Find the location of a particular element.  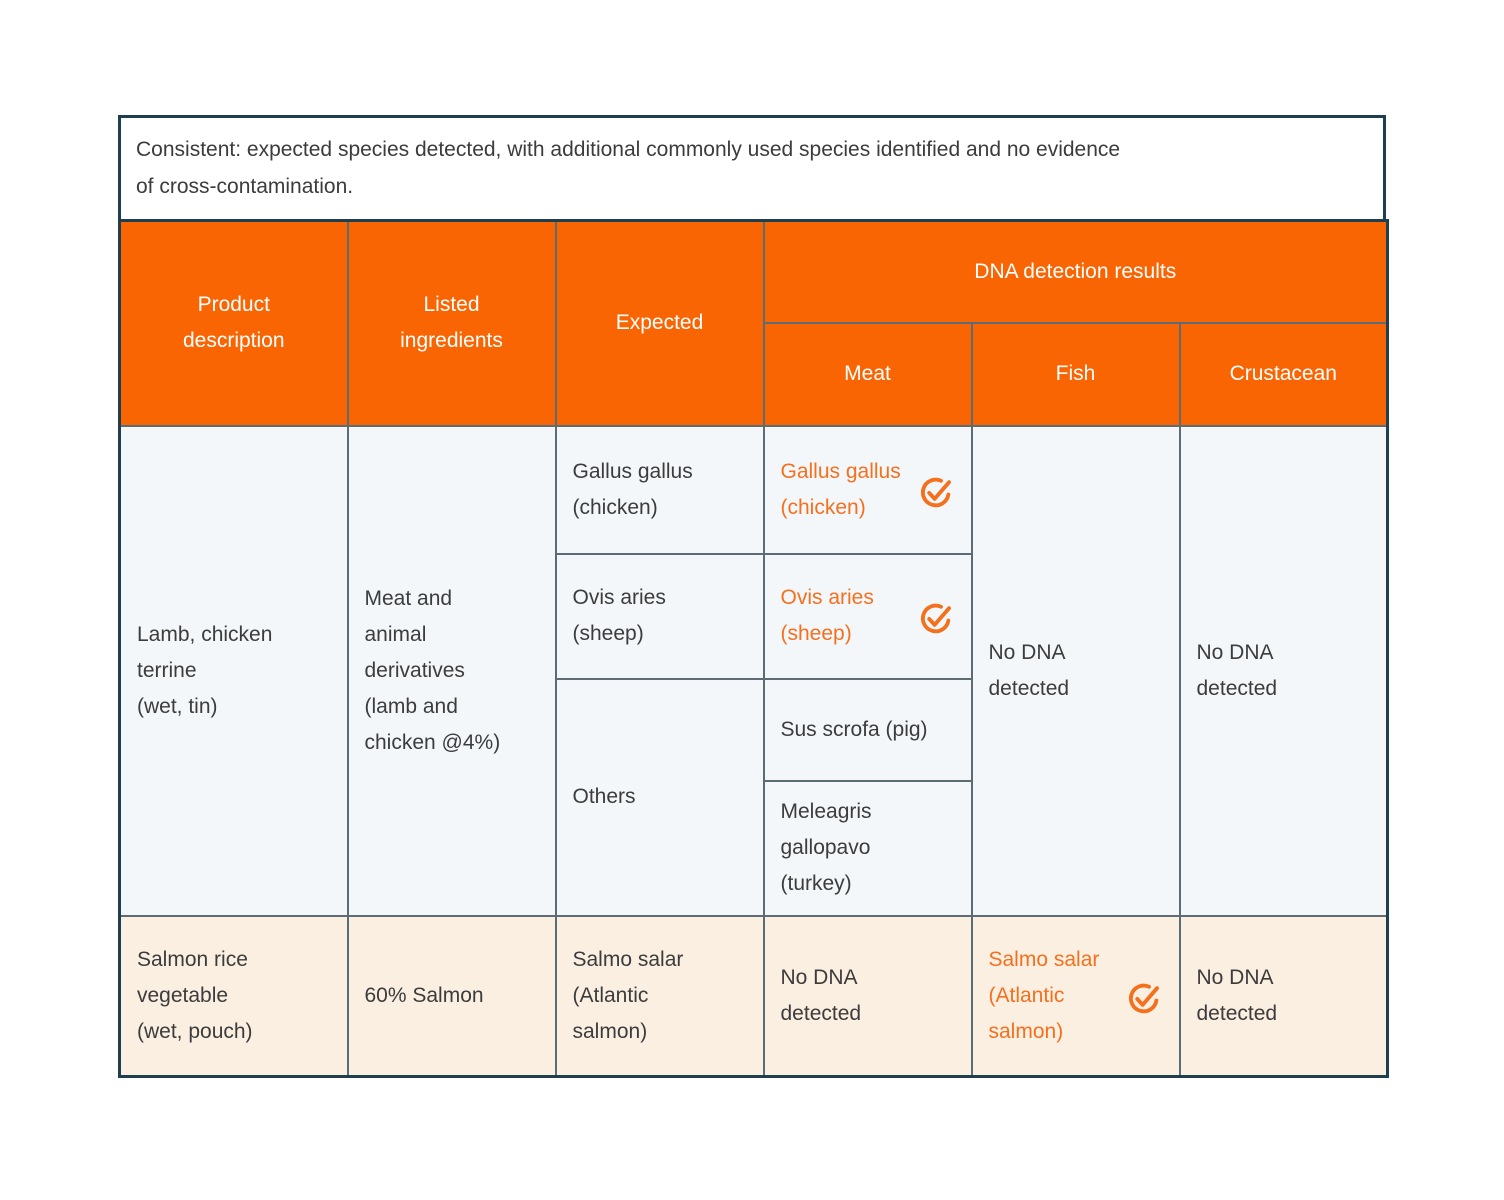

header-expected-label: Expected is located at coordinates (659, 323).